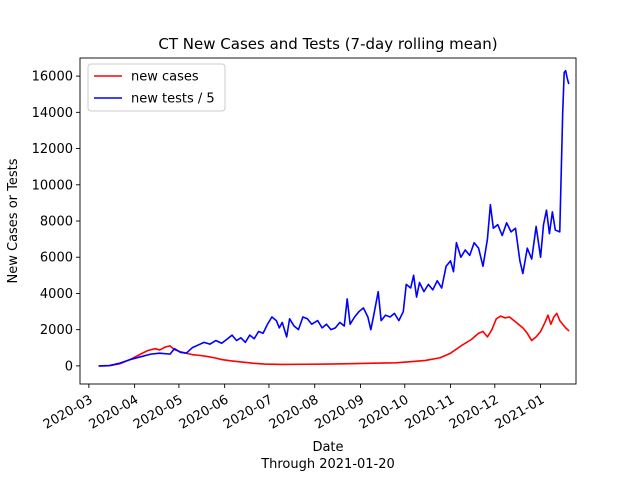  Describe the element at coordinates (13, 220) in the screenshot. I see `y-axis-label: New Cases or Tests` at that location.